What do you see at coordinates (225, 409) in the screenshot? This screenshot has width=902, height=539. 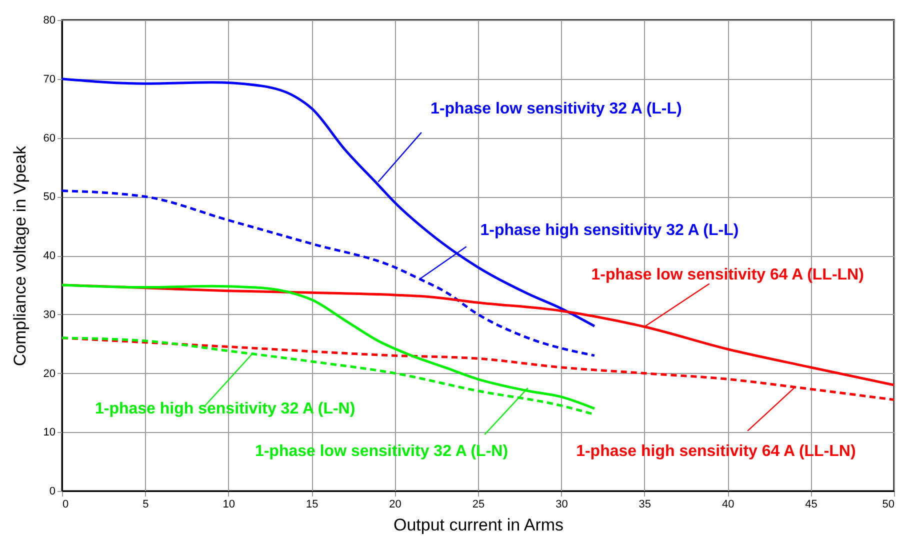 I see `annotation: 1-phase high sensitivity 32 A (L-N)` at bounding box center [225, 409].